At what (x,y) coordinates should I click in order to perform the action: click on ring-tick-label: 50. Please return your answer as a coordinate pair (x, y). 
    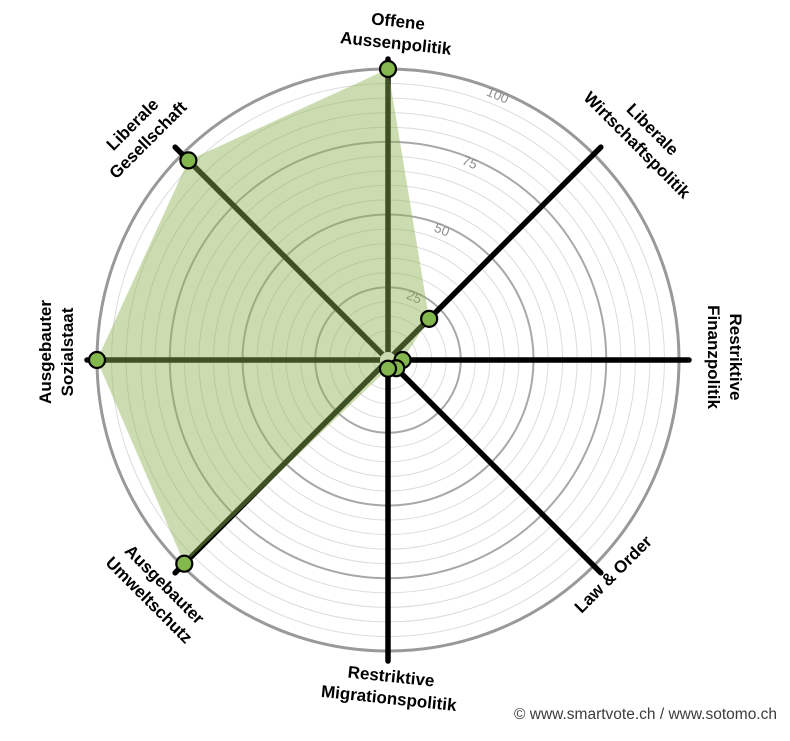
    Looking at the image, I should click on (442, 230).